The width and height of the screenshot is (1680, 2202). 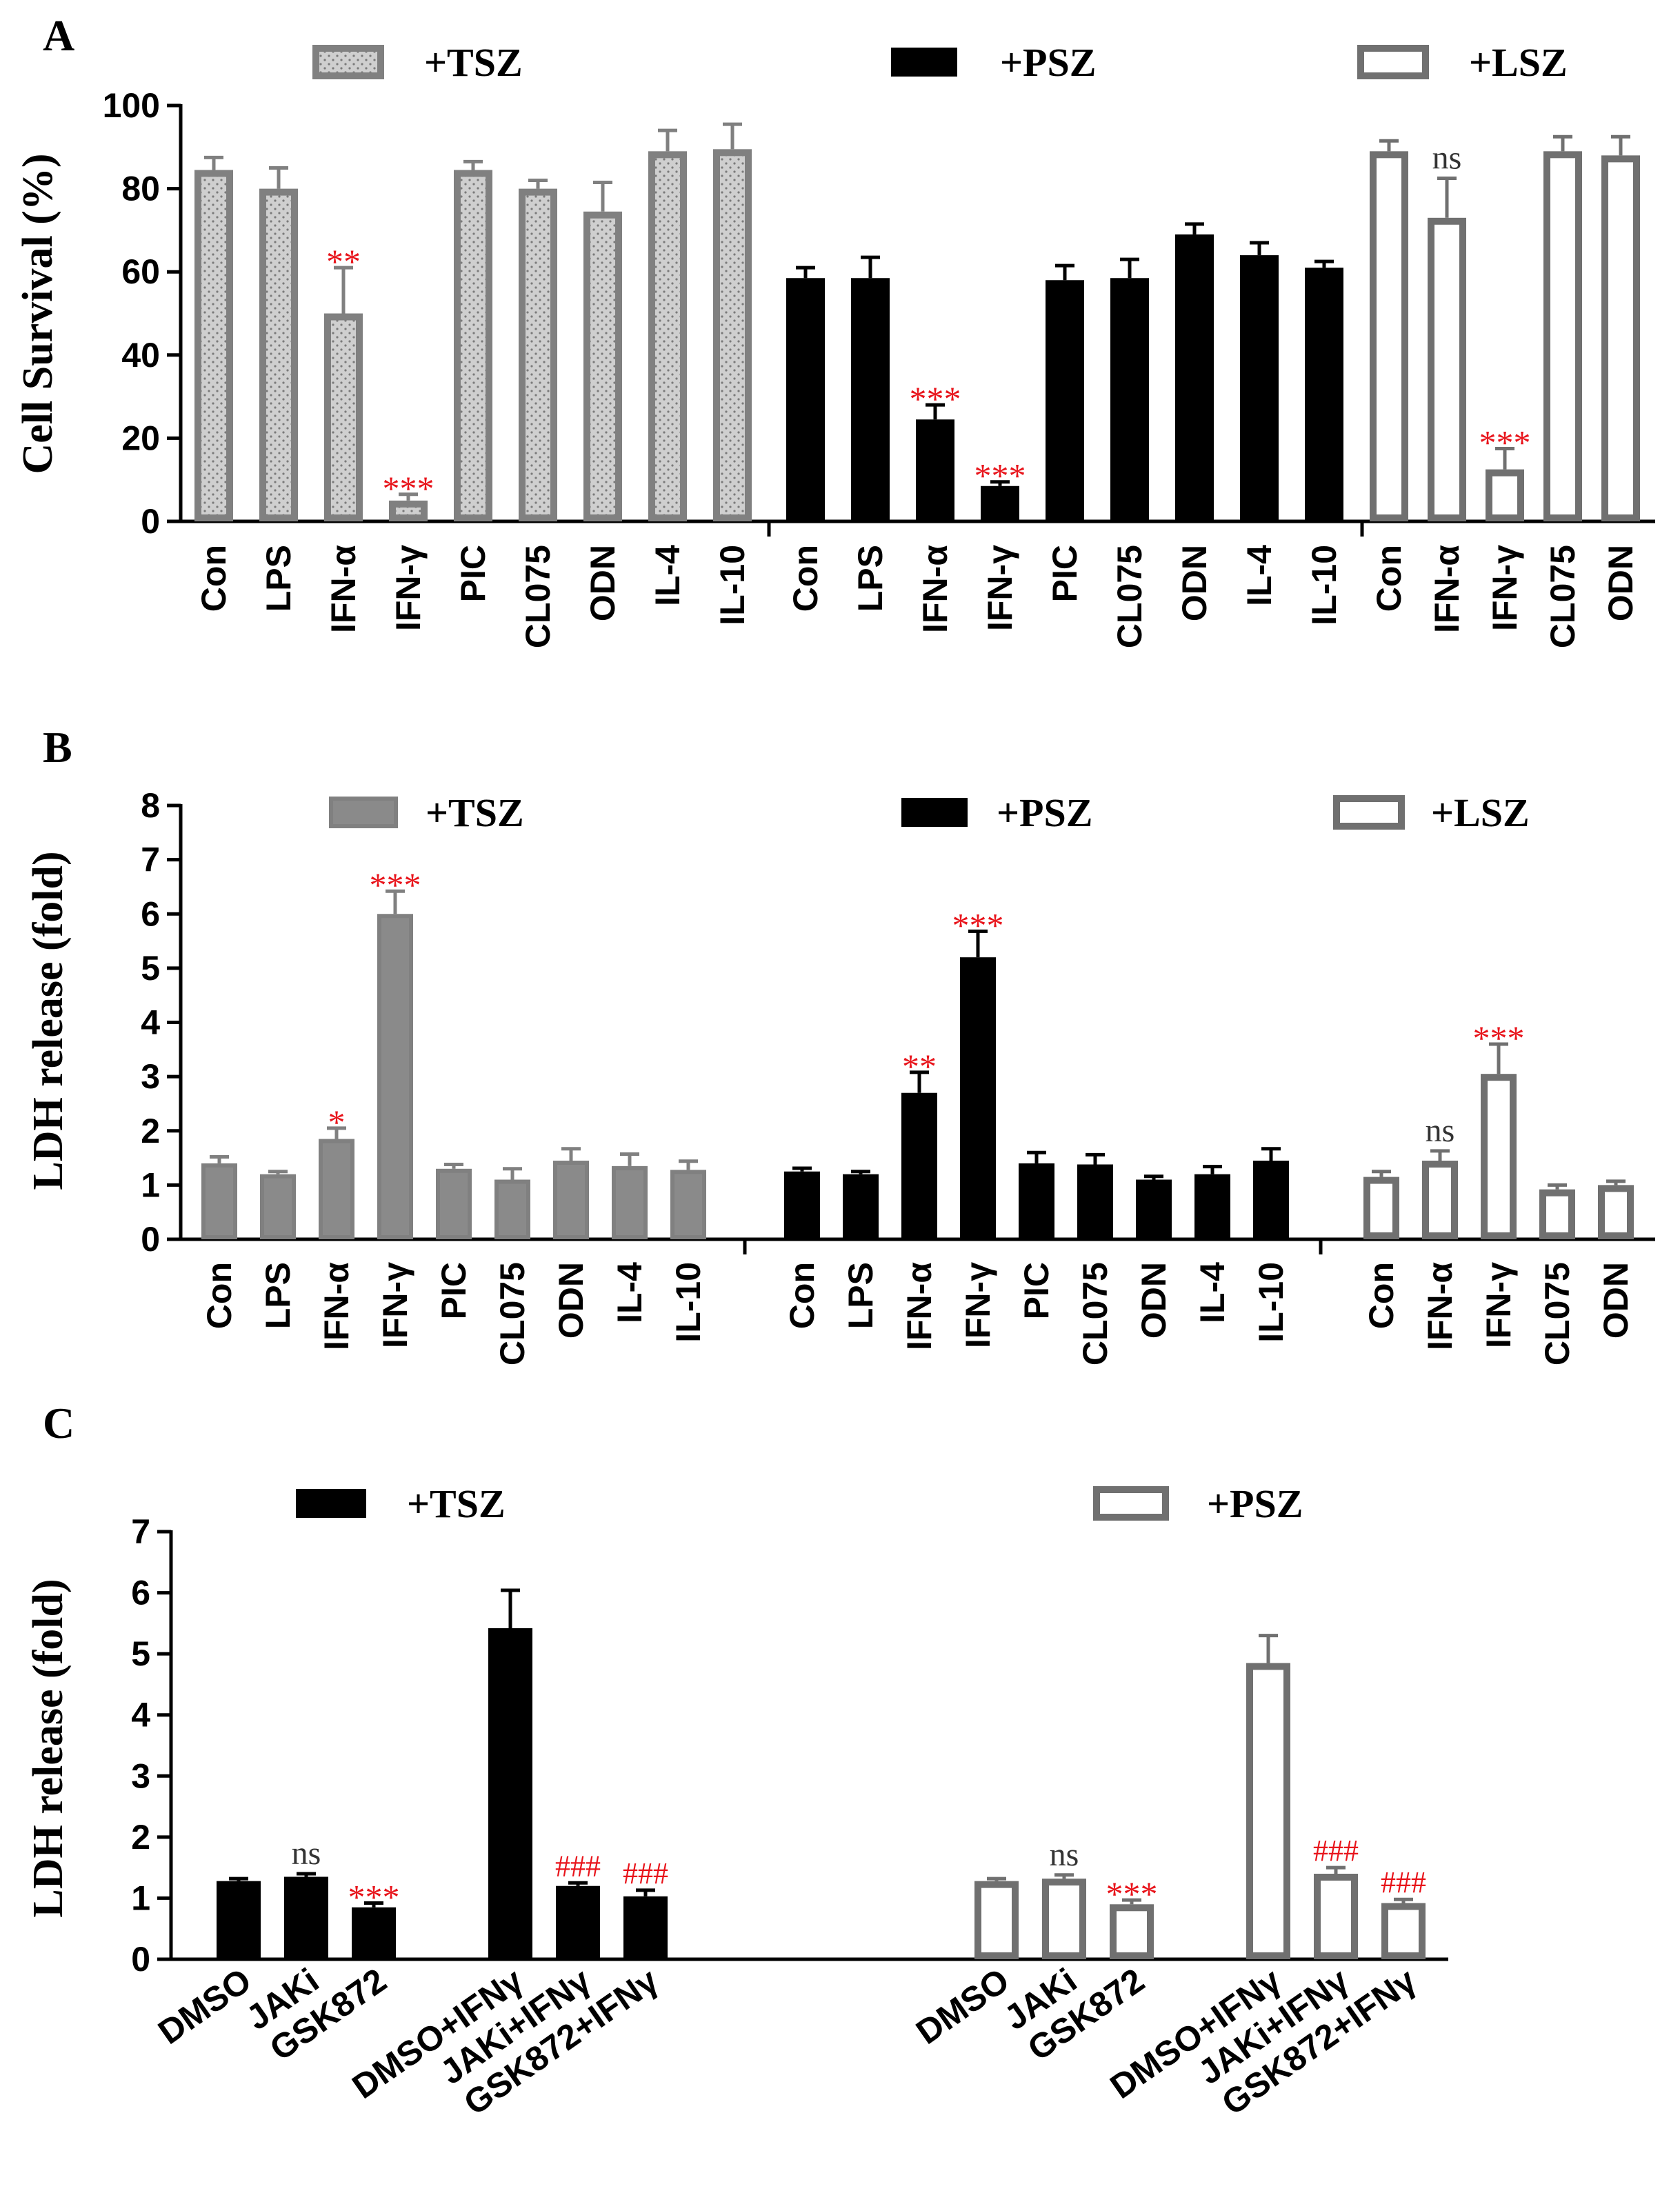 What do you see at coordinates (59, 1423) in the screenshot?
I see `panel-label: C` at bounding box center [59, 1423].